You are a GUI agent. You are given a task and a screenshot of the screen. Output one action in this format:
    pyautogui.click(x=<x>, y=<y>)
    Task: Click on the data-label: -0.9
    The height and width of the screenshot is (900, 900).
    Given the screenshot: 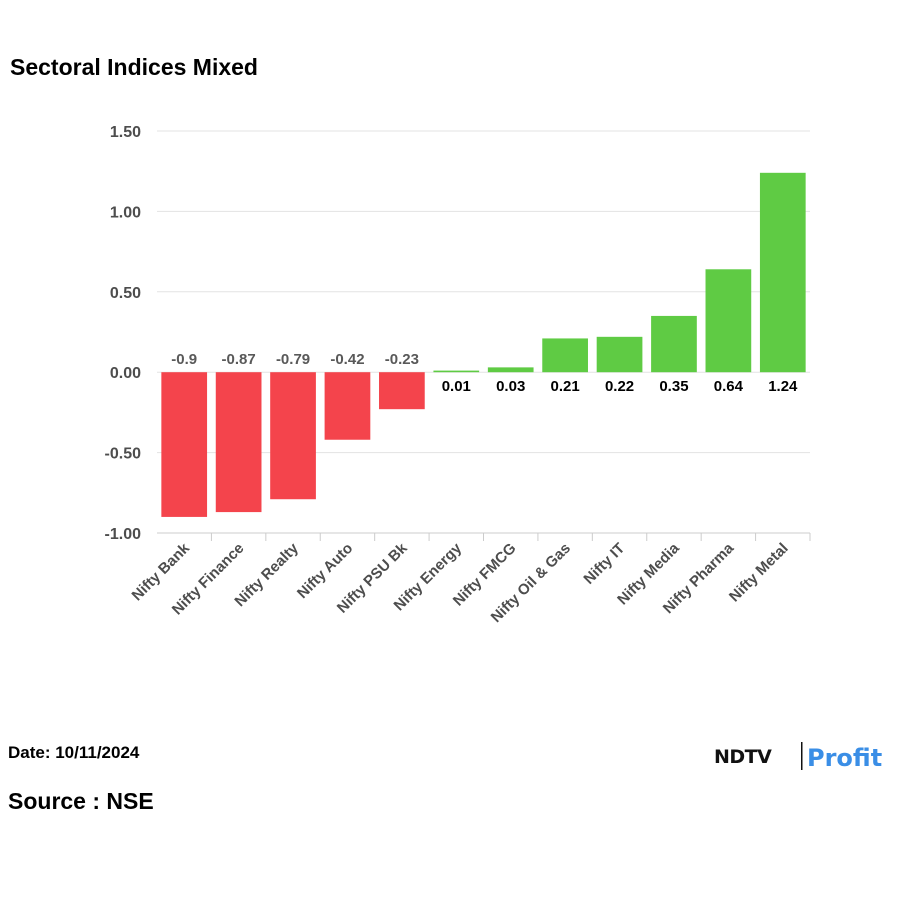 What is the action you would take?
    pyautogui.click(x=184, y=359)
    